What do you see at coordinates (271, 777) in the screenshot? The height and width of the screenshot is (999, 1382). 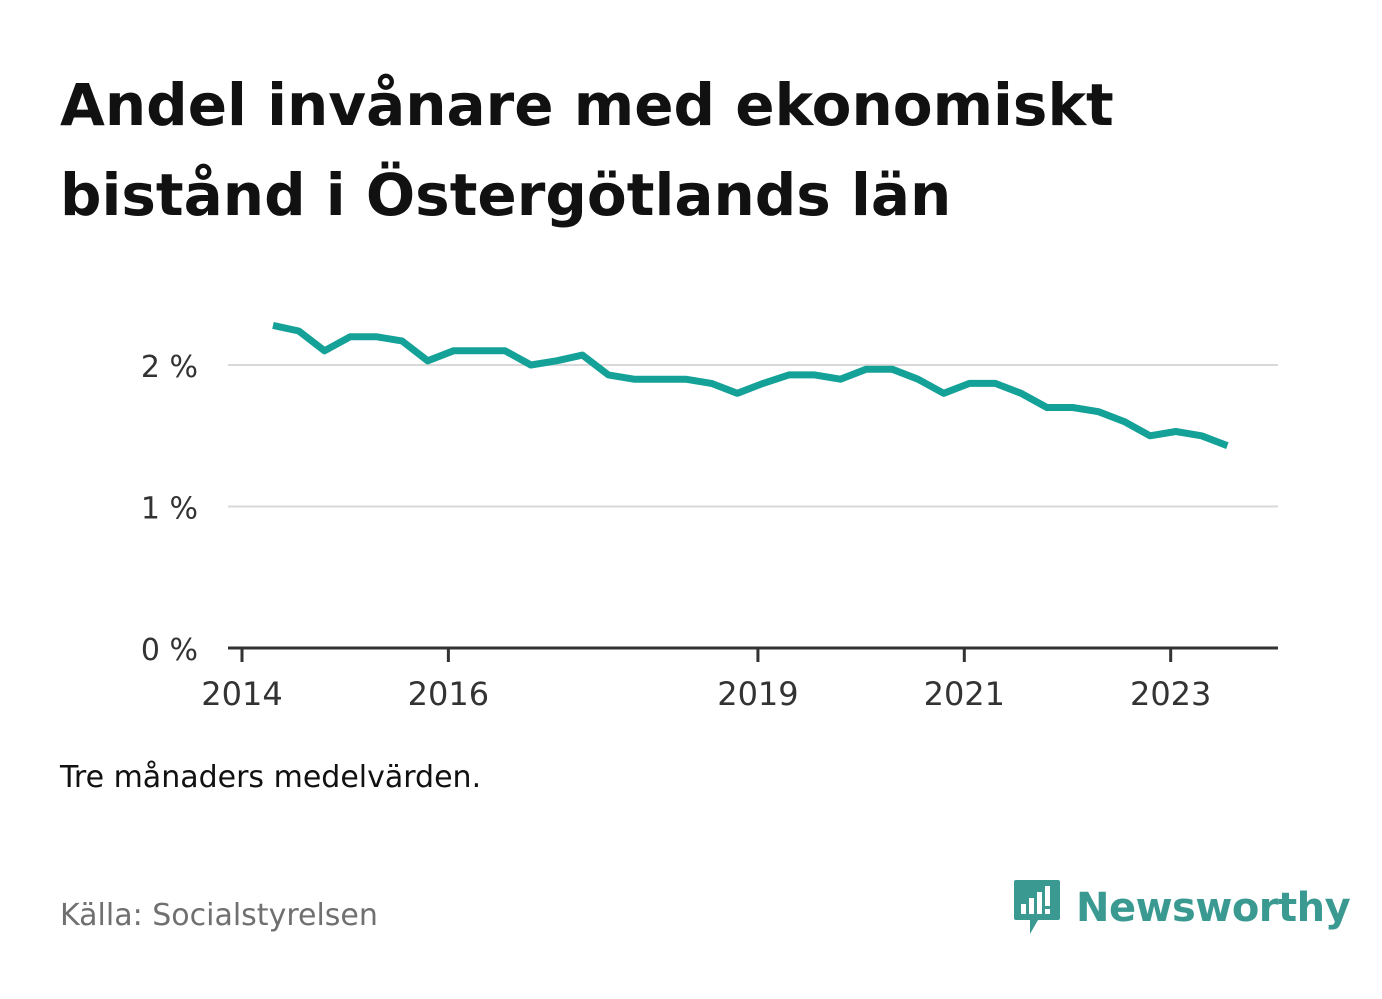 I see `chart-note: Tre månaders medelvärden.` at bounding box center [271, 777].